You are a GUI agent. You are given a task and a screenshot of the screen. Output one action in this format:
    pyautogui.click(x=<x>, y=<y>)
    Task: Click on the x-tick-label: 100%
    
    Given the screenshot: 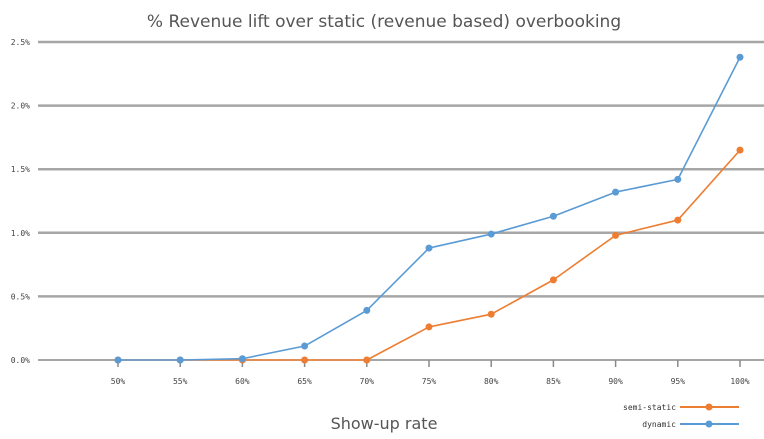 What is the action you would take?
    pyautogui.click(x=739, y=381)
    